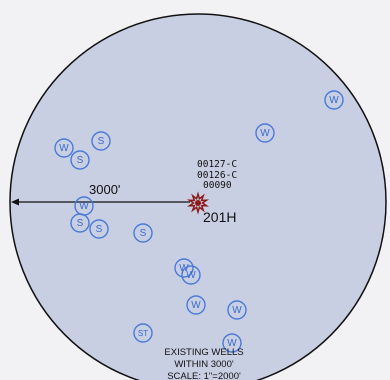 Image resolution: width=390 pixels, height=380 pixels. I want to click on subject-well-name: 201H, so click(219, 217).